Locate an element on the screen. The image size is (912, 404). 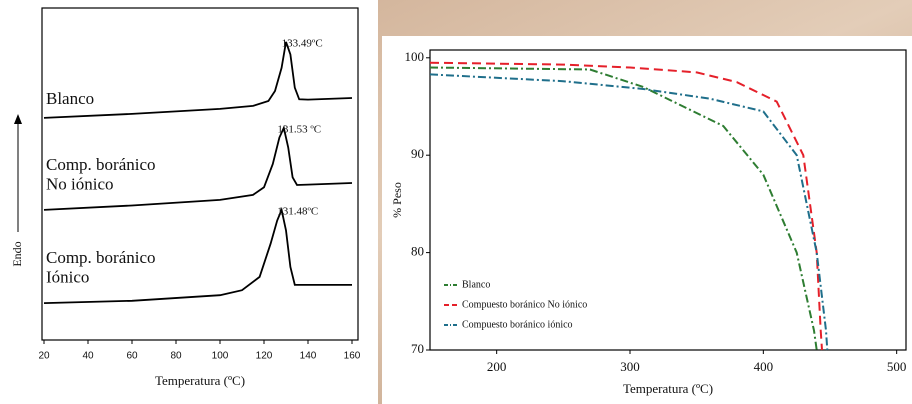
x-tick-label: 20 is located at coordinates (44, 356).